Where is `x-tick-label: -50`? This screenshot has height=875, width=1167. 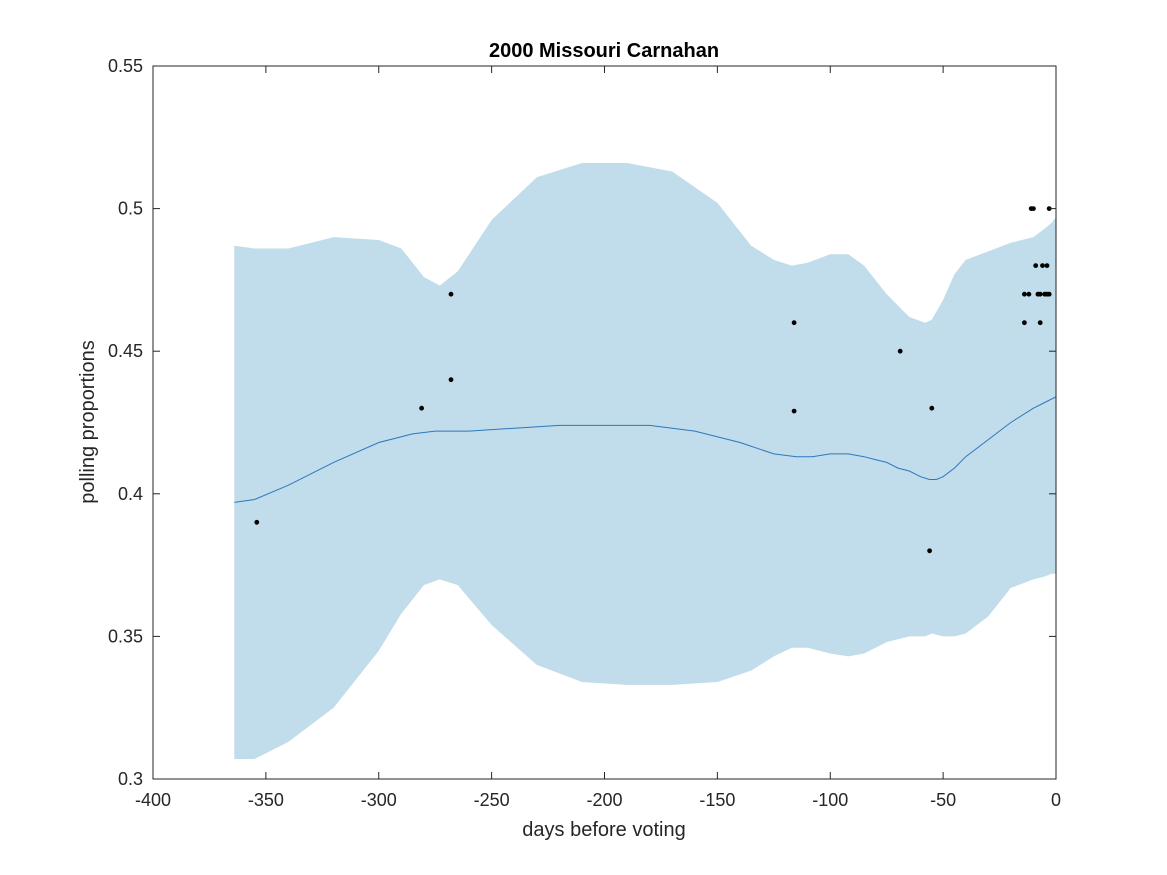 x-tick-label: -50 is located at coordinates (943, 800).